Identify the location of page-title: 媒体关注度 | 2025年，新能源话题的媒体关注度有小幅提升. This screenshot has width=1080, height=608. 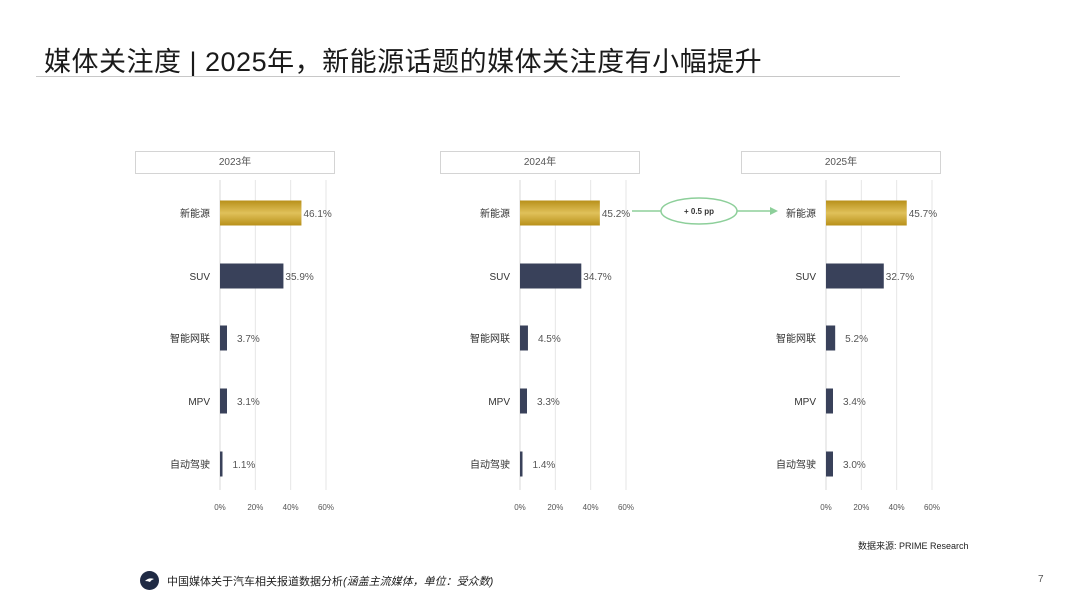
(403, 62).